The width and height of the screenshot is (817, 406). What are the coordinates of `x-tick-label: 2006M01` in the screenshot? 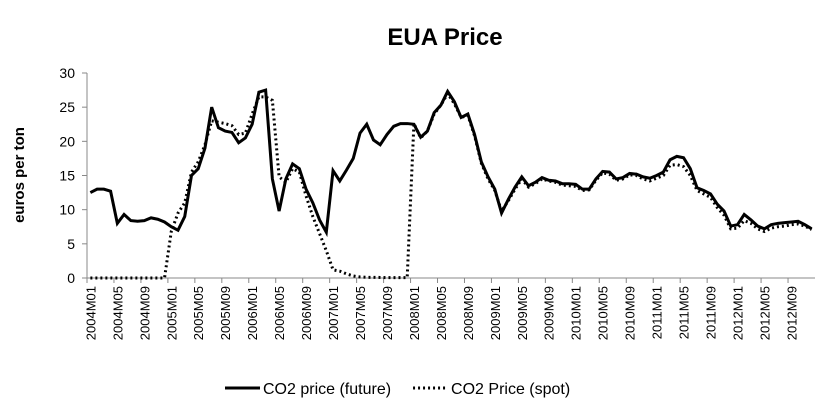 It's located at (252, 313).